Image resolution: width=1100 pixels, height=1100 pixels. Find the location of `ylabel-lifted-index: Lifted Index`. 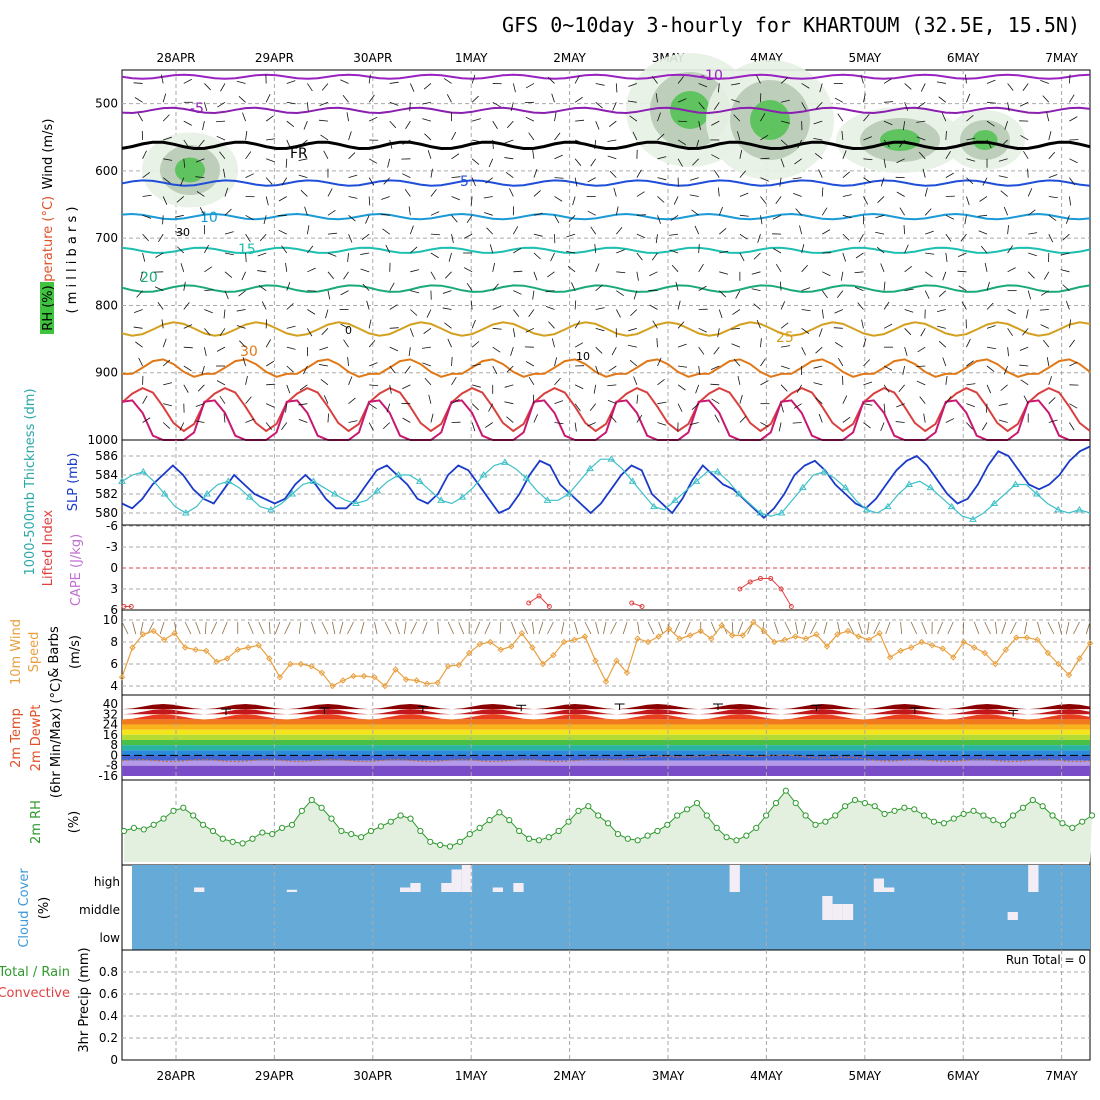

ylabel-lifted-index: Lifted Index is located at coordinates (48, 547).